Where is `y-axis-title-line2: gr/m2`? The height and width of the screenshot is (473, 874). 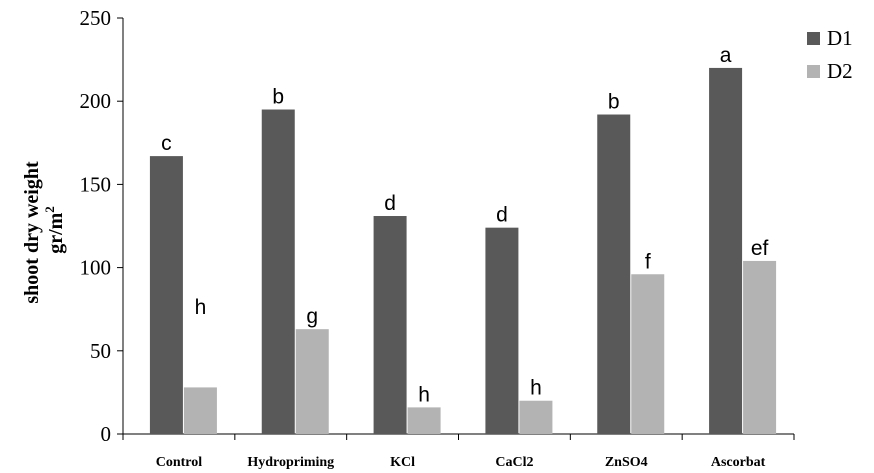 y-axis-title-line2: gr/m2 is located at coordinates (54, 230).